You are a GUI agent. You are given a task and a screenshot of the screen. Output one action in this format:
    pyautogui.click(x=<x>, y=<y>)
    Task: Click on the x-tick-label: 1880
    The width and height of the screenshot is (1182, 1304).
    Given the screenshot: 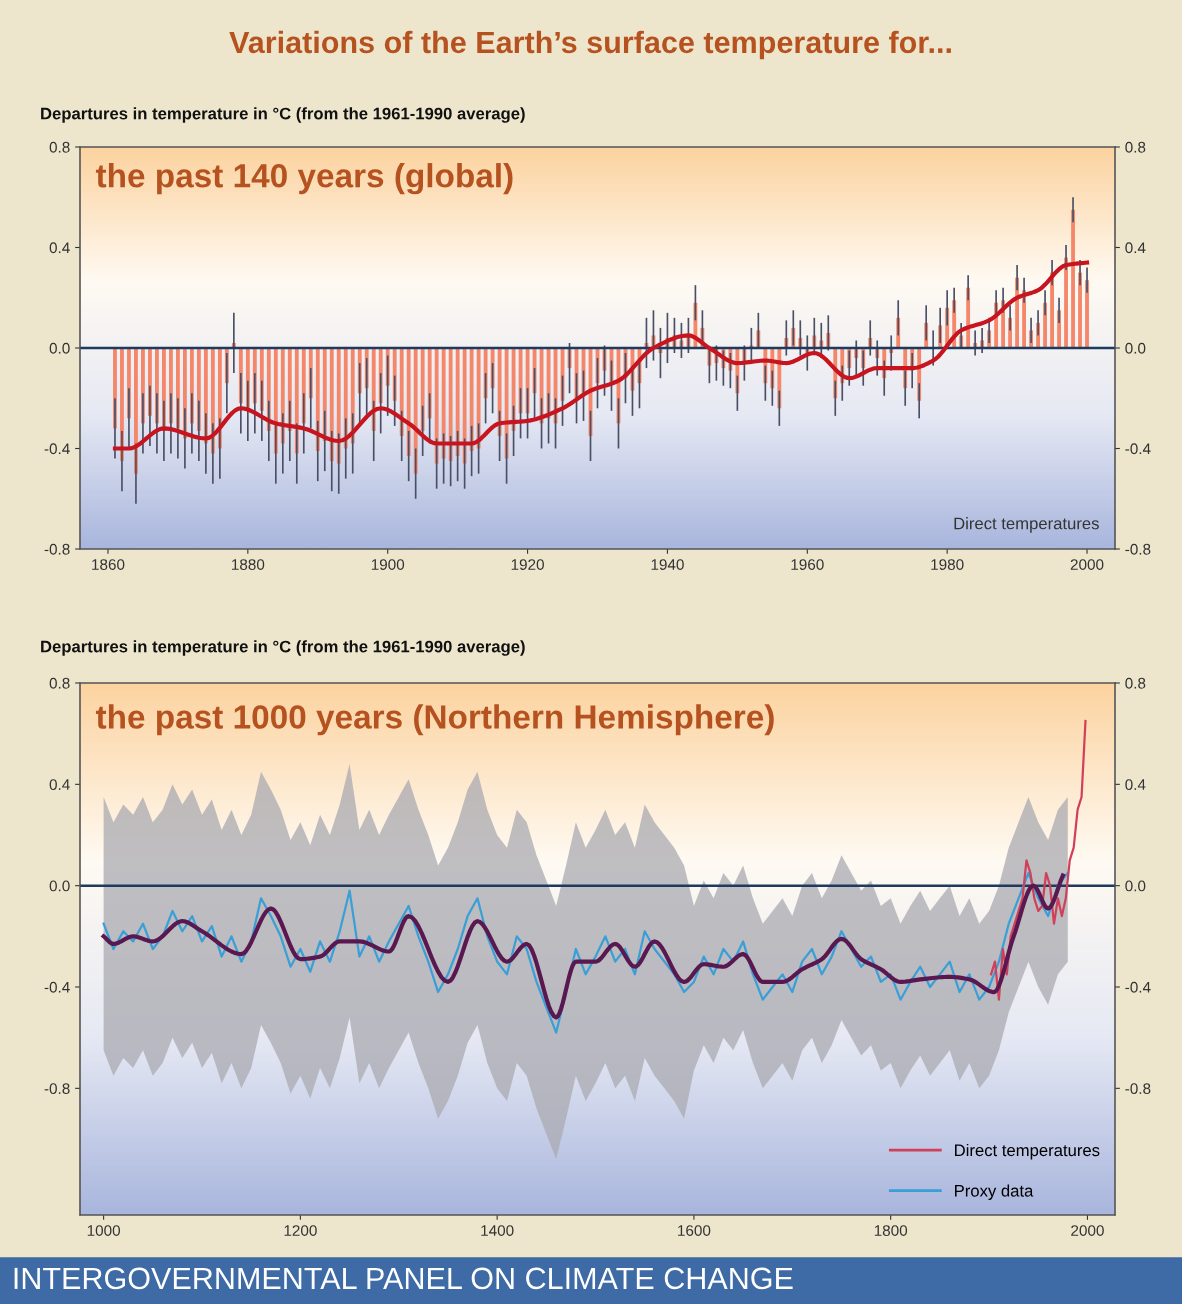 What is the action you would take?
    pyautogui.click(x=248, y=564)
    